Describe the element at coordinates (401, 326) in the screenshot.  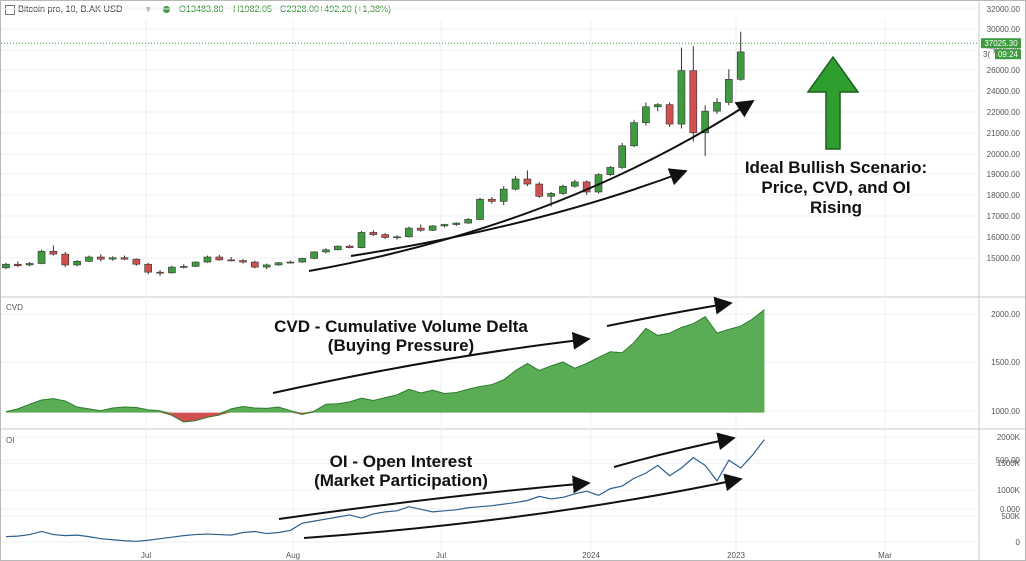
I see `cvd-annotation-line1: CVD - Cumulative Volume Delta` at that location.